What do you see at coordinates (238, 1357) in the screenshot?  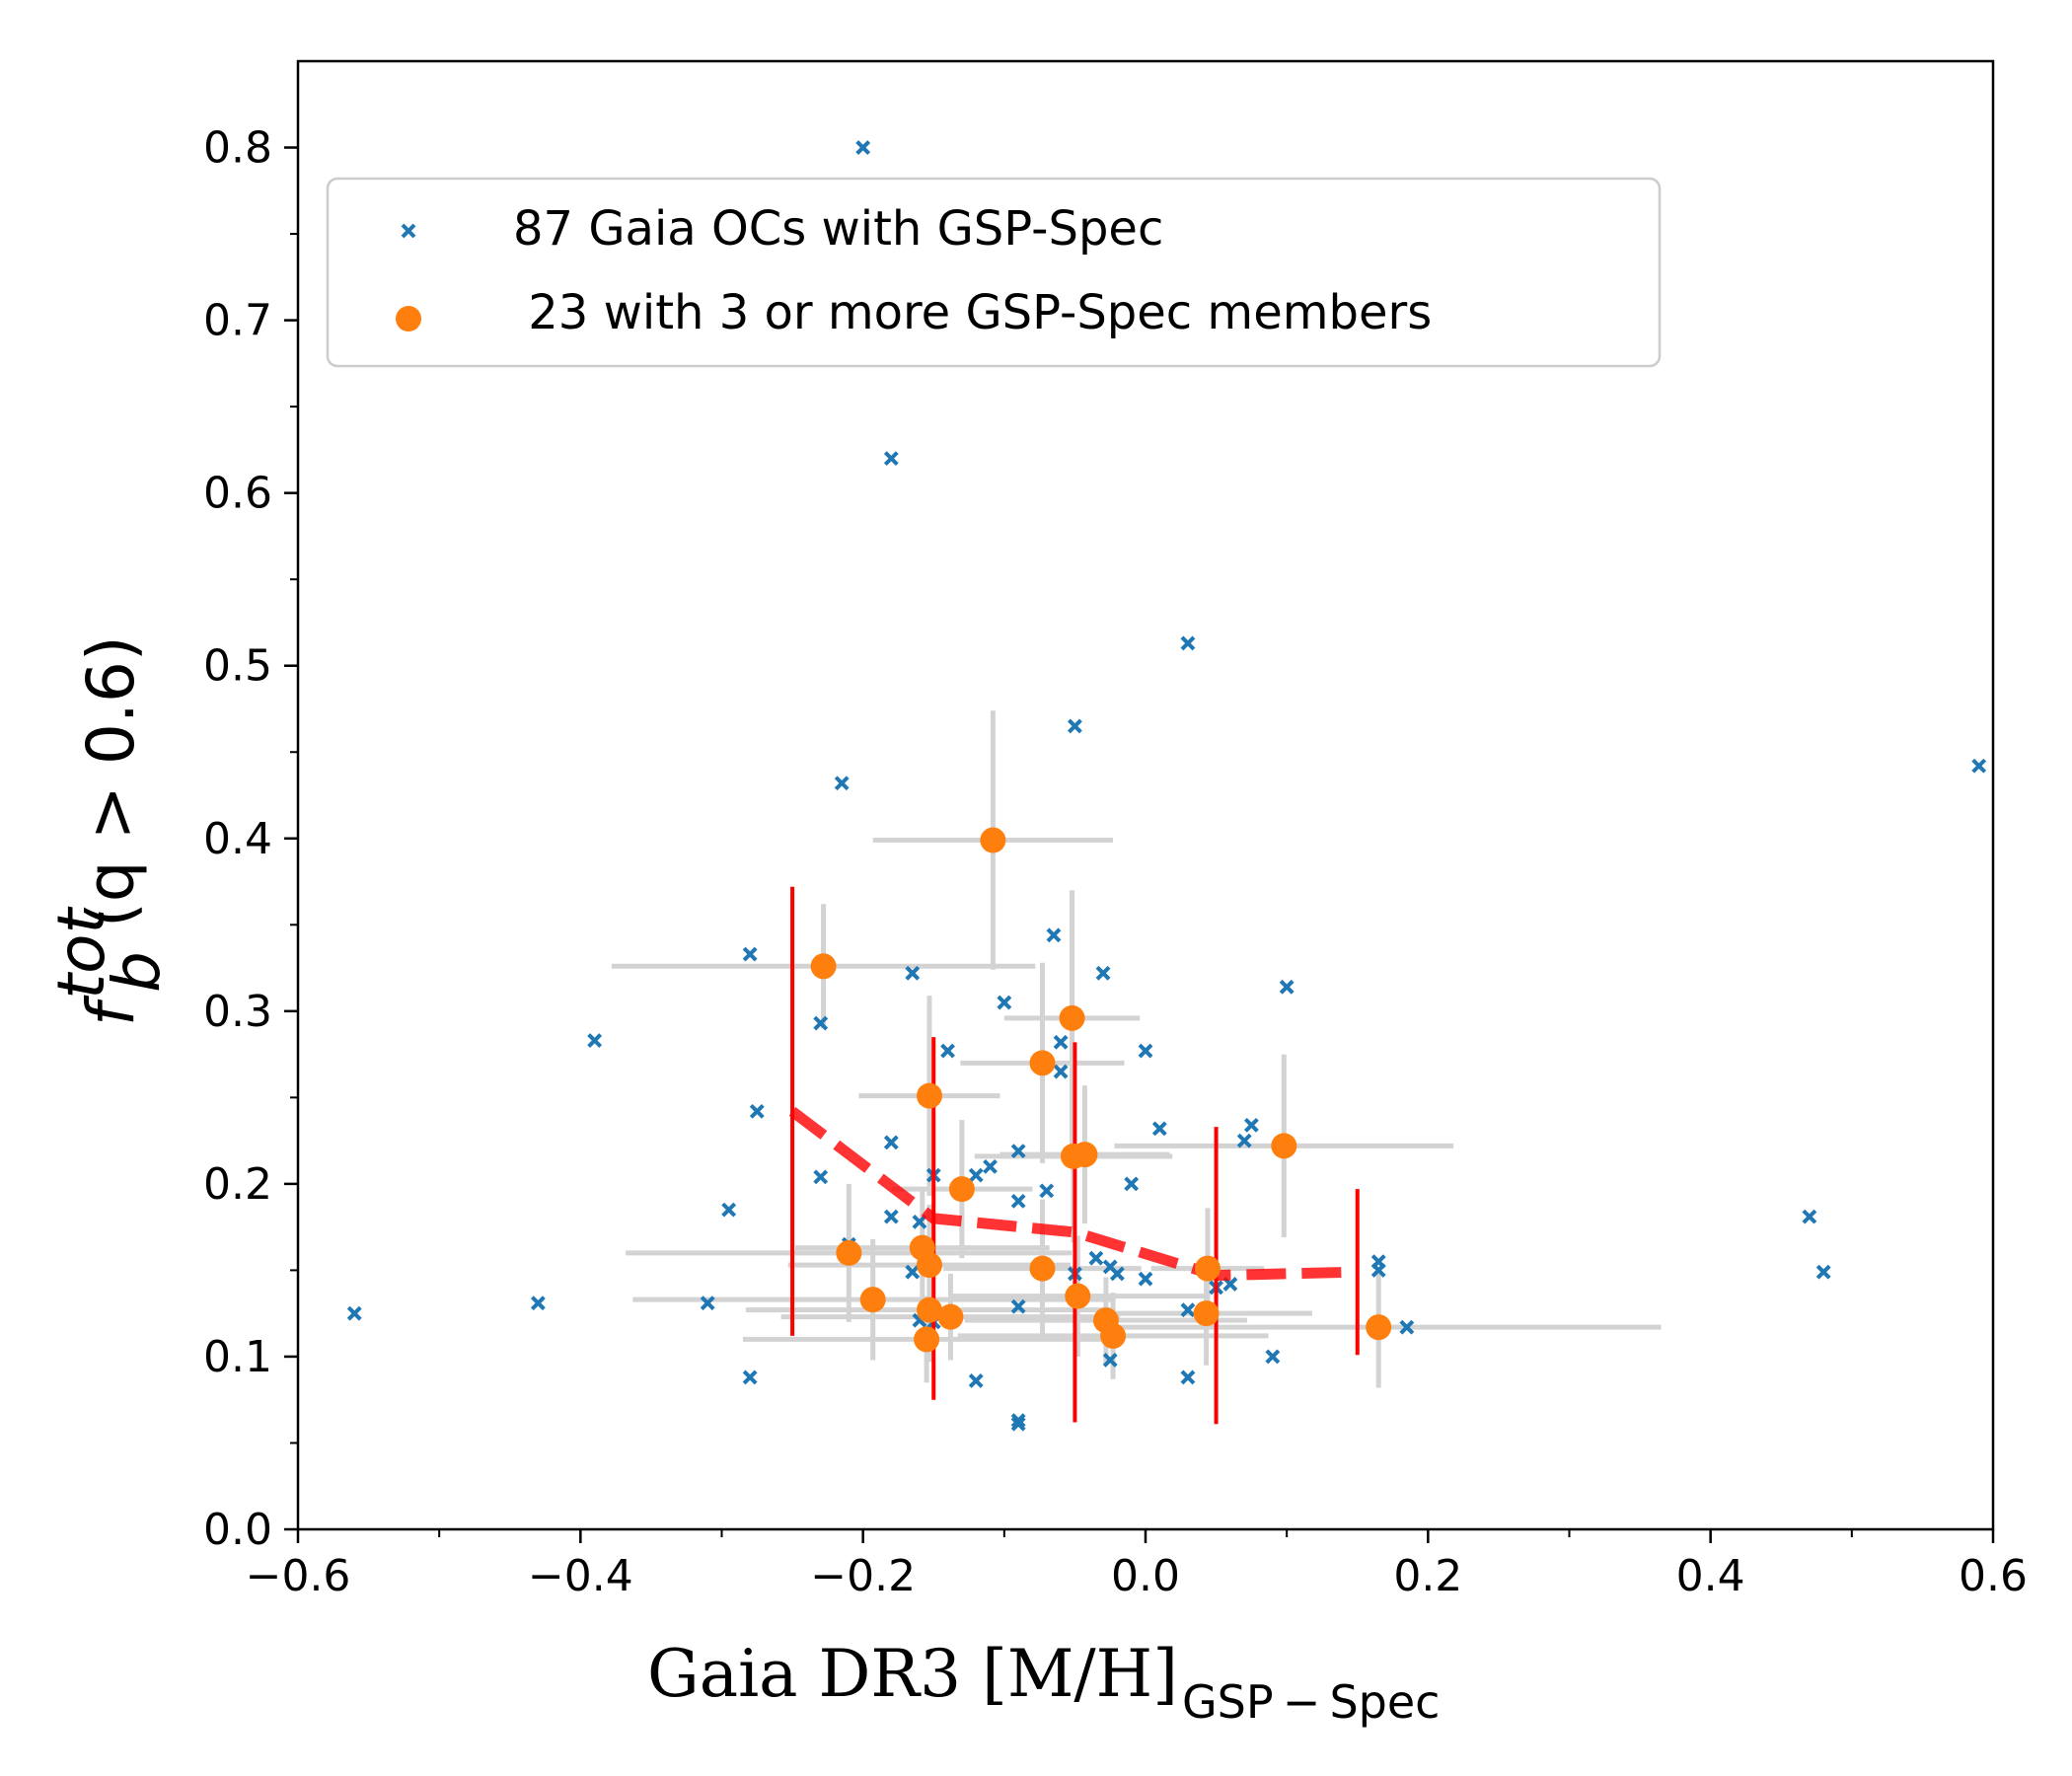 I see `y-tick-label: 0.1` at bounding box center [238, 1357].